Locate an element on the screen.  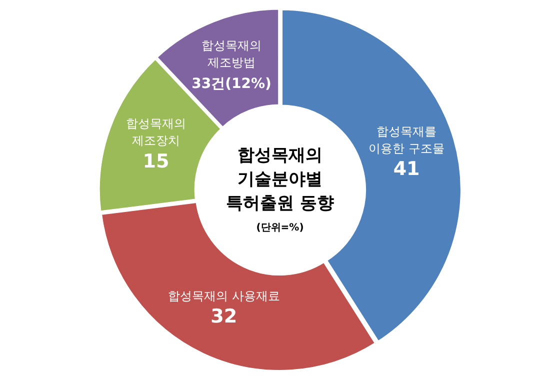
slice-label: 합성목재의 제조방법 is located at coordinates (231, 54).